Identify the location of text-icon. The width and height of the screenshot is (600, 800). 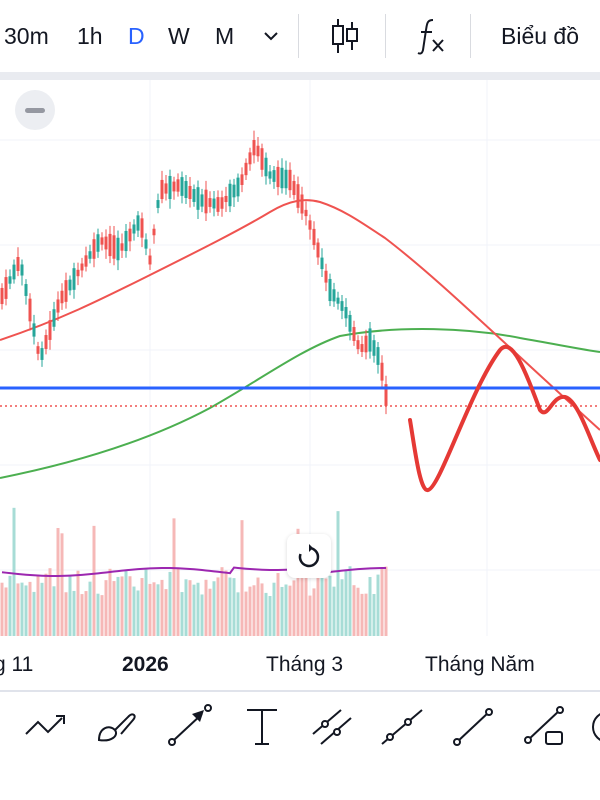
(262, 732).